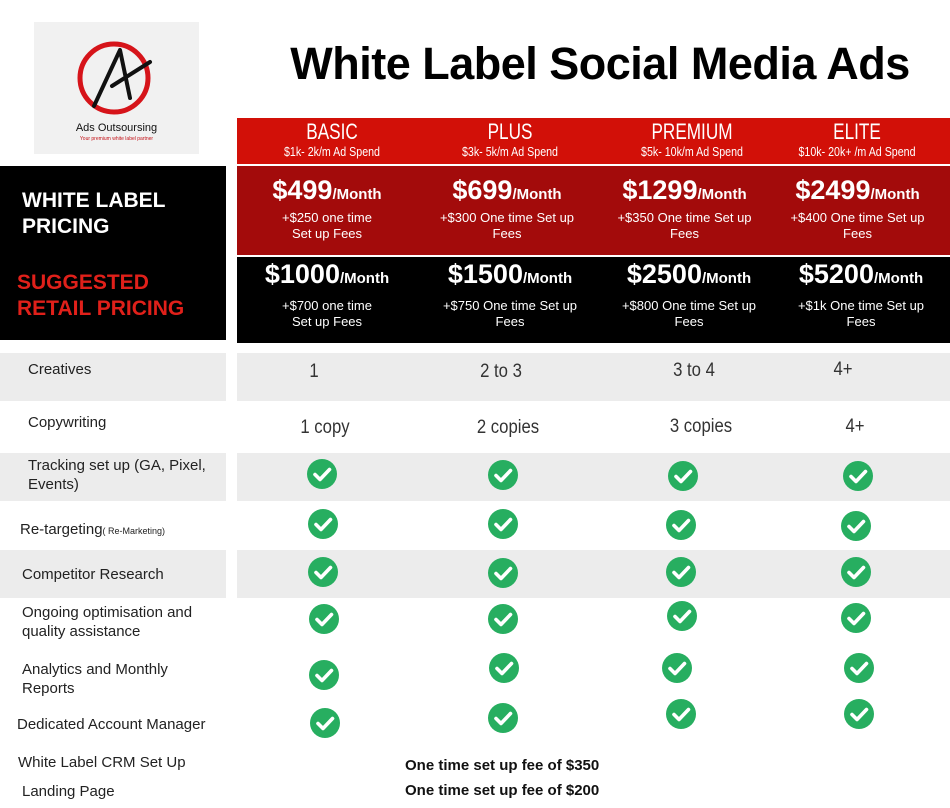  I want to click on feature-retargeting-note: ( Re-Marketing), so click(134, 531).